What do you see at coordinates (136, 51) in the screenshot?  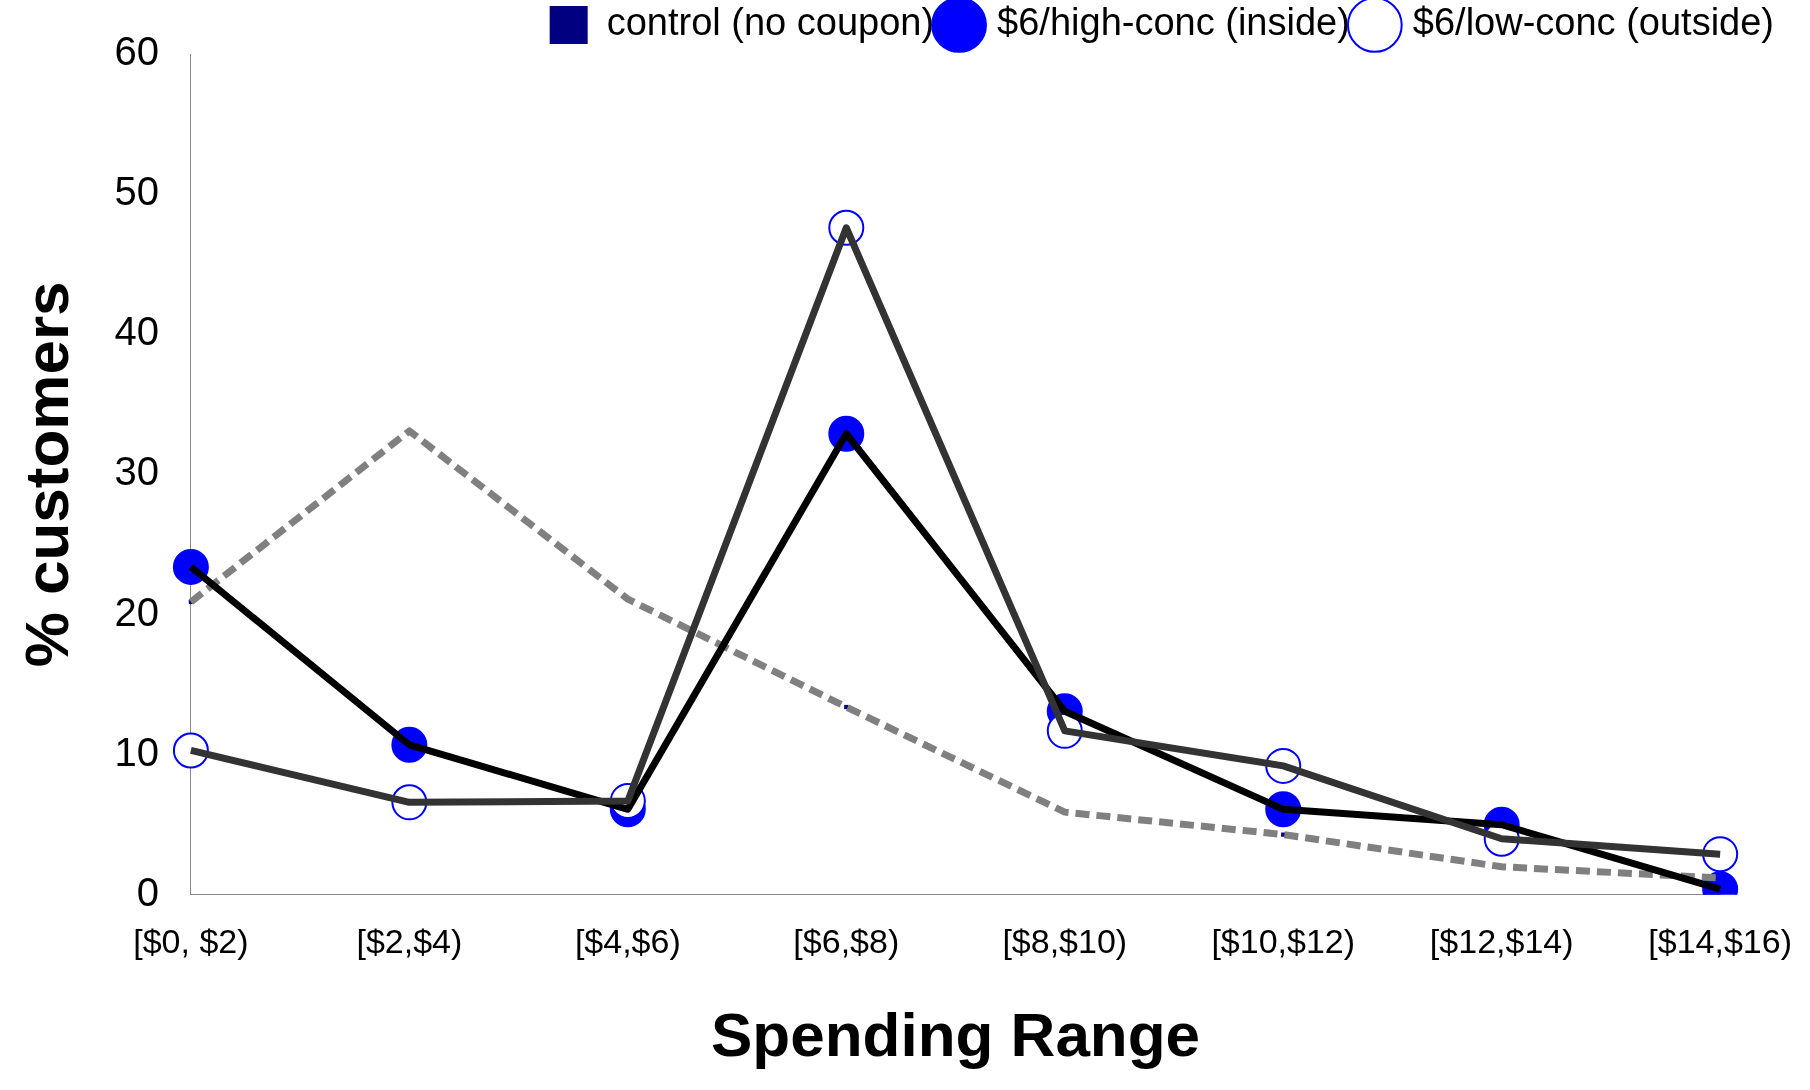 I see `y-tick-label: 60` at bounding box center [136, 51].